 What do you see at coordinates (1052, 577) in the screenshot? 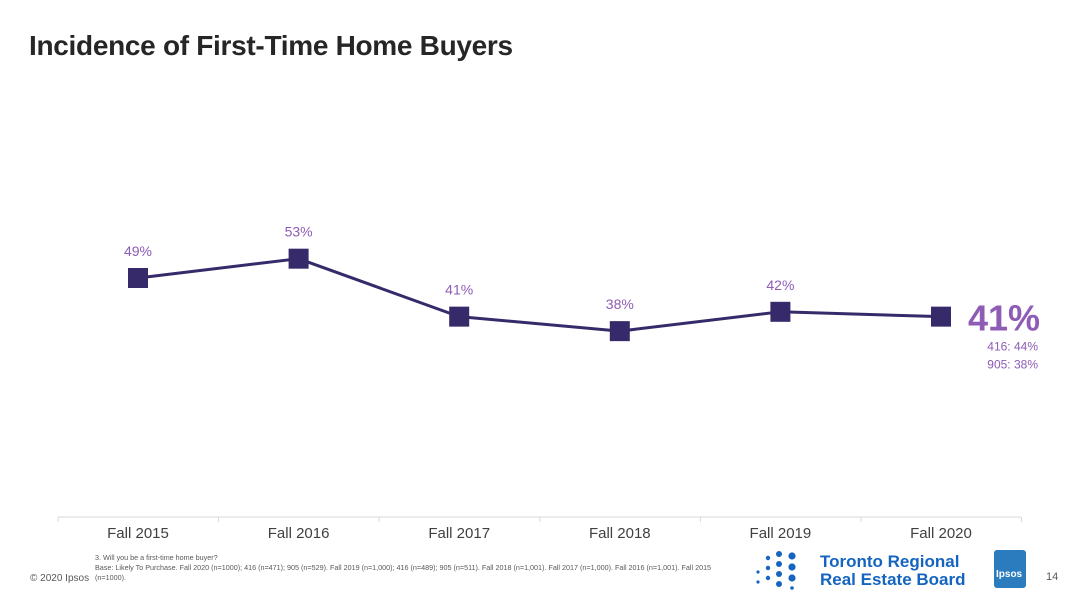
I see `page-number: 14` at bounding box center [1052, 577].